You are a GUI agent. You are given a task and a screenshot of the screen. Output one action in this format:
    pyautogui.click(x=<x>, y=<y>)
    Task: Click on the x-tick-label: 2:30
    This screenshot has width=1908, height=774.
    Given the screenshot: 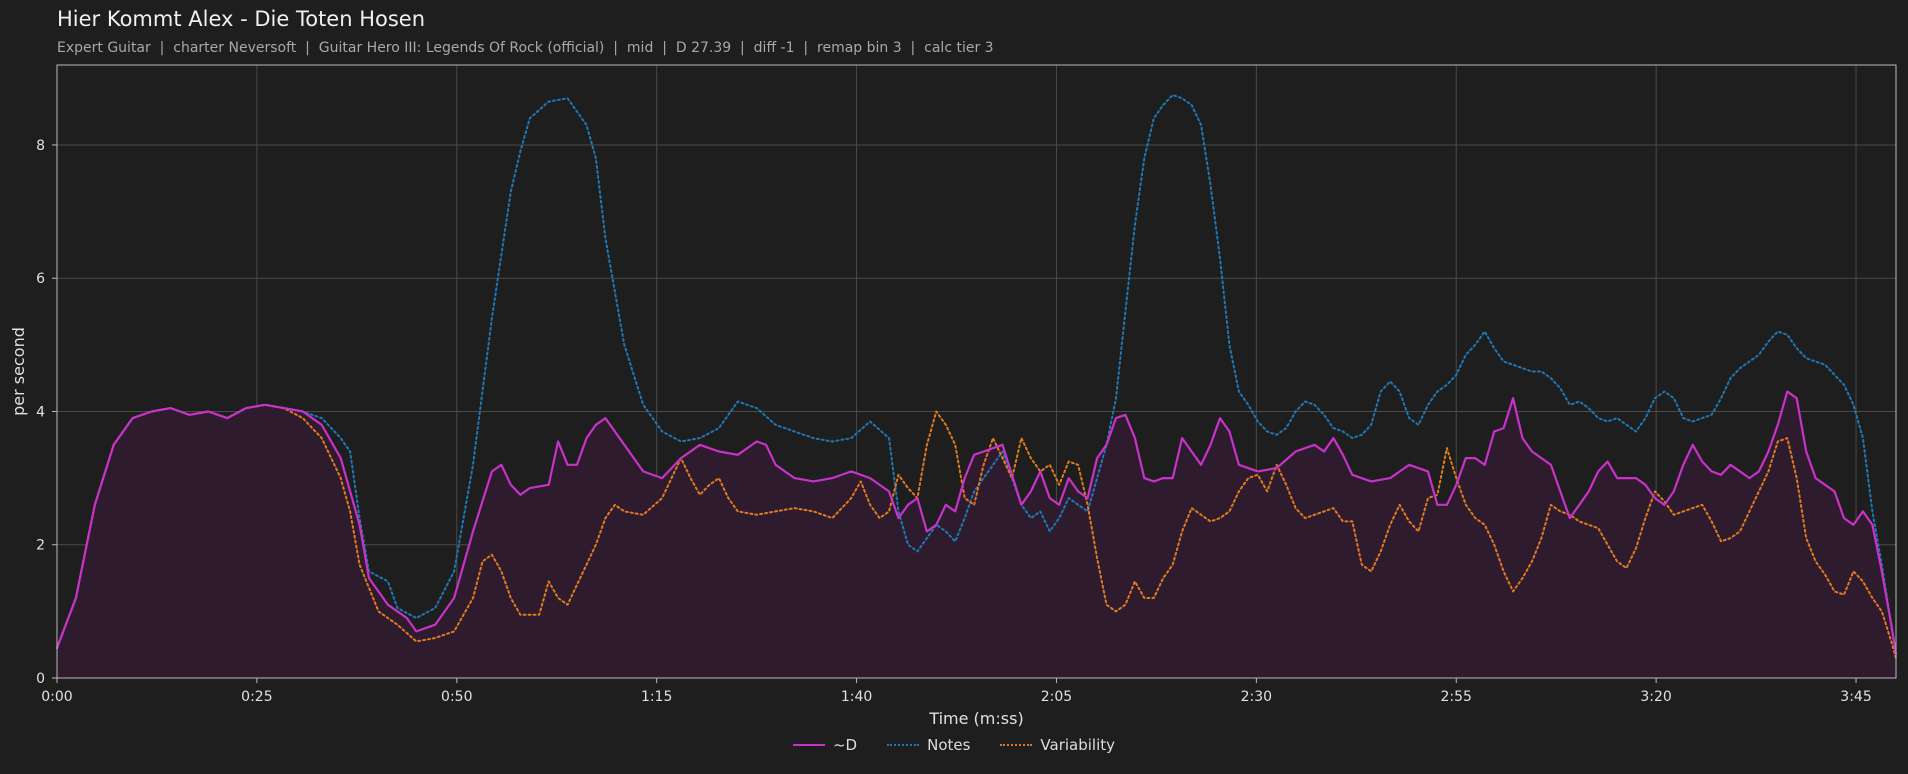 What is the action you would take?
    pyautogui.click(x=1256, y=697)
    